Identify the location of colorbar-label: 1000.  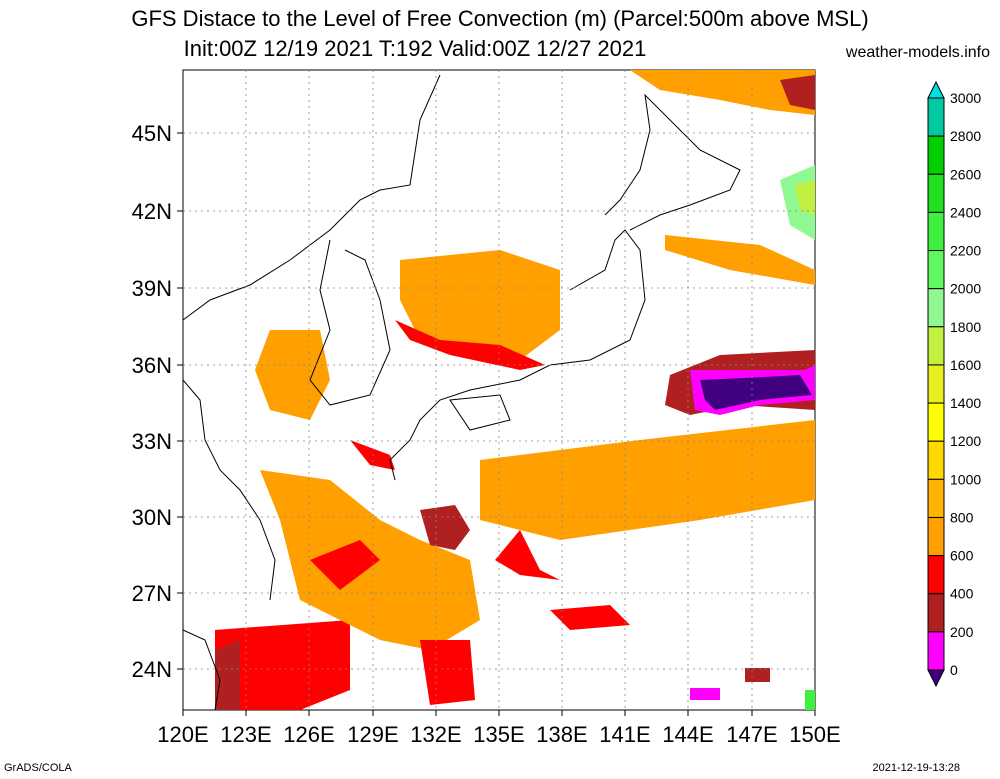
(965, 479).